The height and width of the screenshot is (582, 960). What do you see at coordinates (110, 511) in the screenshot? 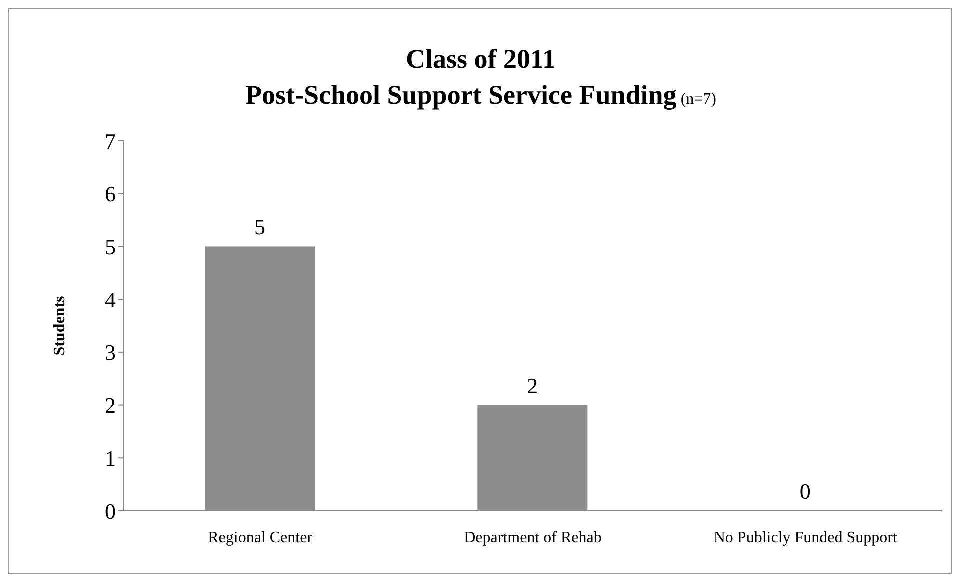
I see `y-tick-label: 0` at bounding box center [110, 511].